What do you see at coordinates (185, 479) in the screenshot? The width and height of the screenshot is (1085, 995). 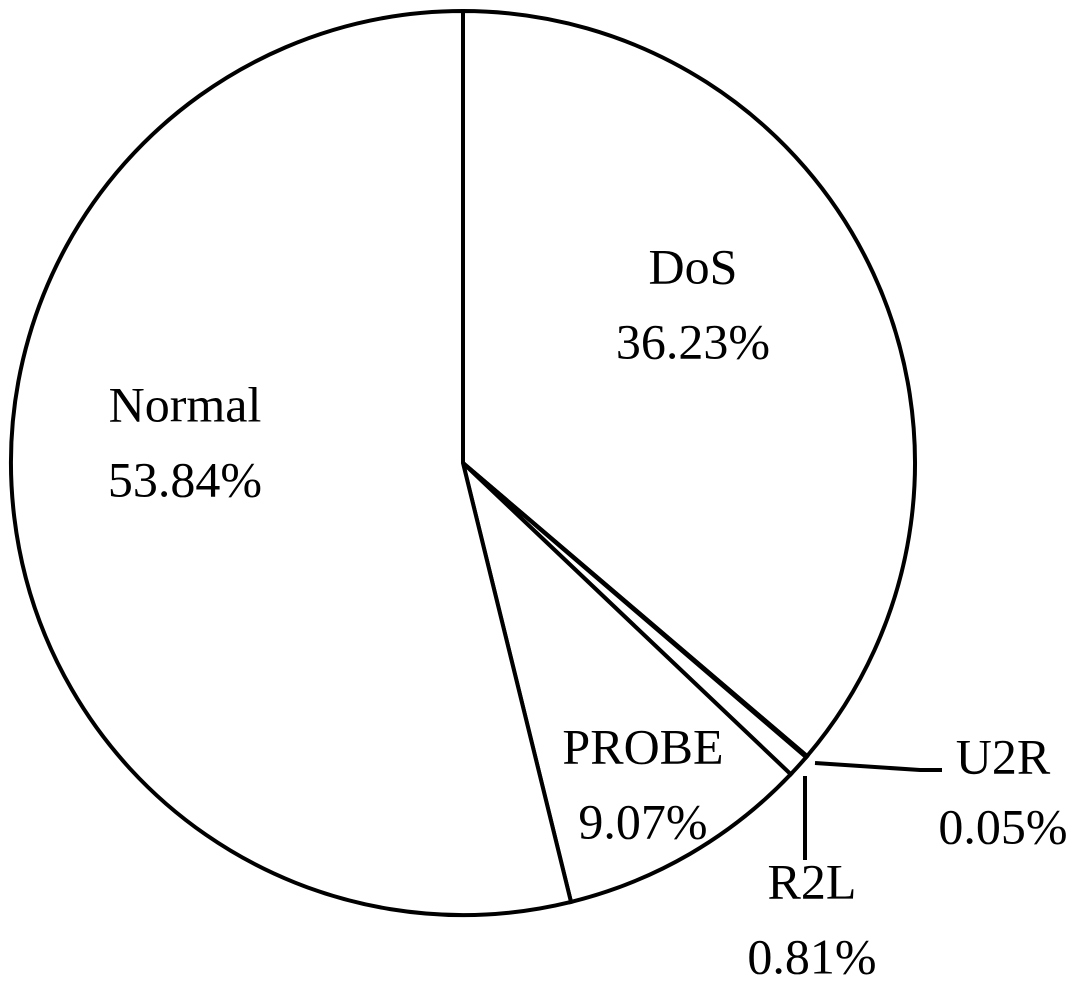 I see `slice-value-label: 53.84%` at bounding box center [185, 479].